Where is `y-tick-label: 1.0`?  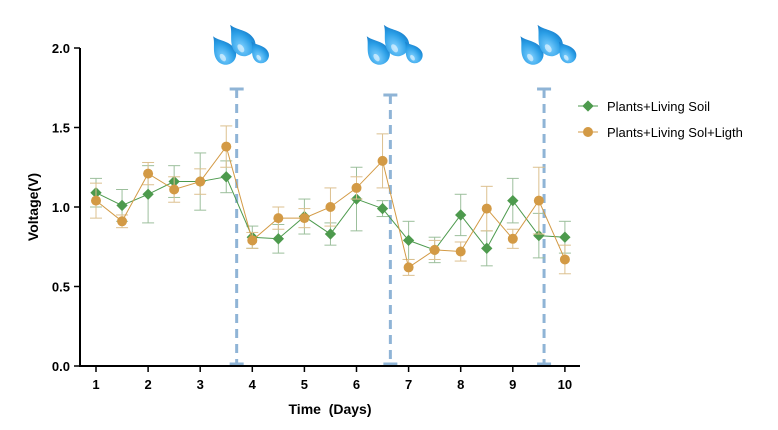 y-tick-label: 1.0 is located at coordinates (61, 207).